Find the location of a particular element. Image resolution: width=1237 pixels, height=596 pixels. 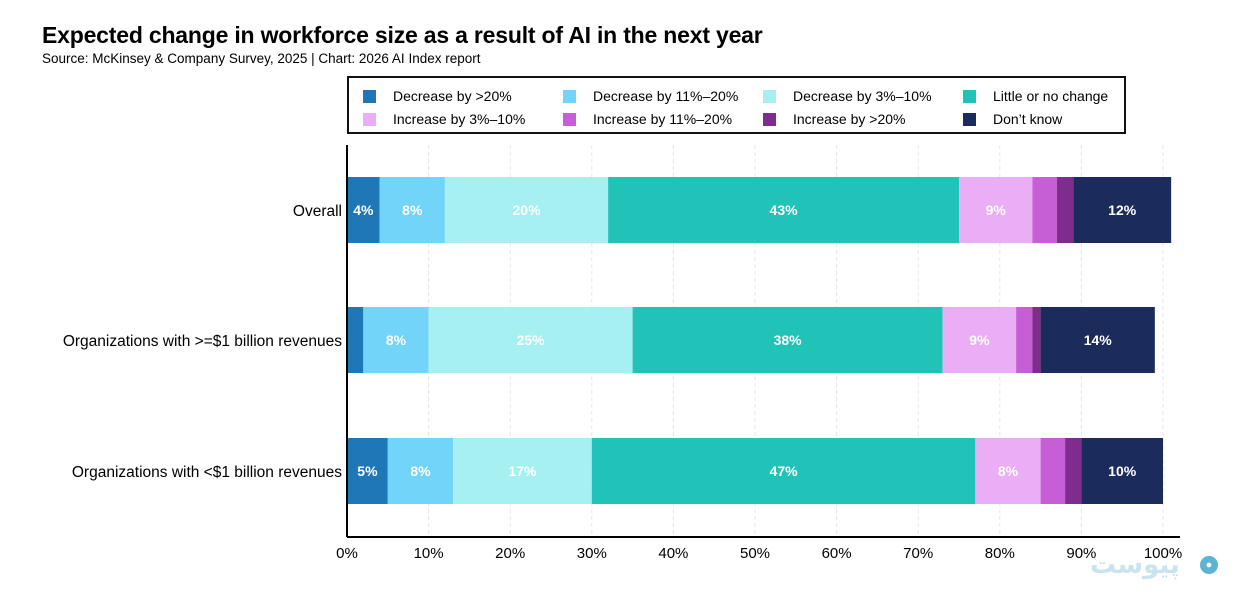

legend-item: Increase by 3%–10% is located at coordinates (444, 119).